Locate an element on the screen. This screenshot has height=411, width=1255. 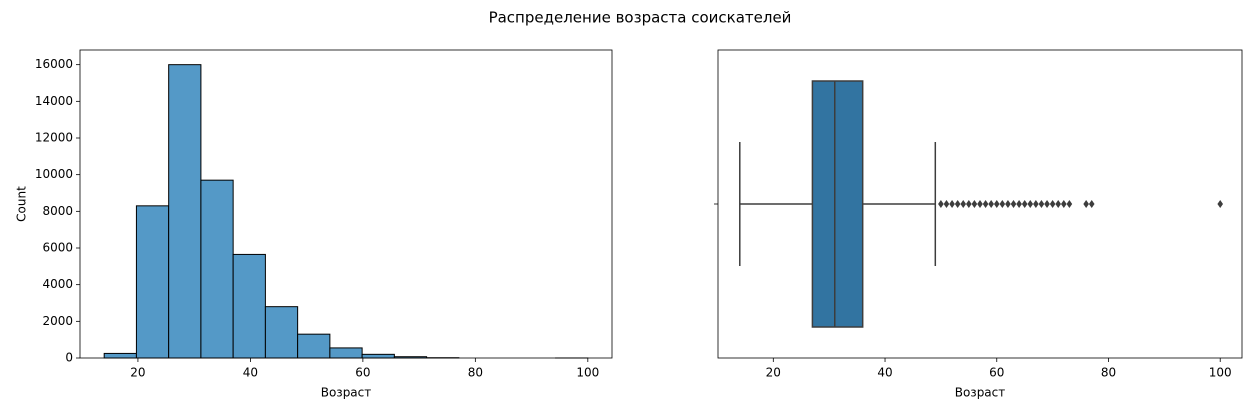
y-tick-label: 14000 is located at coordinates (54, 101).